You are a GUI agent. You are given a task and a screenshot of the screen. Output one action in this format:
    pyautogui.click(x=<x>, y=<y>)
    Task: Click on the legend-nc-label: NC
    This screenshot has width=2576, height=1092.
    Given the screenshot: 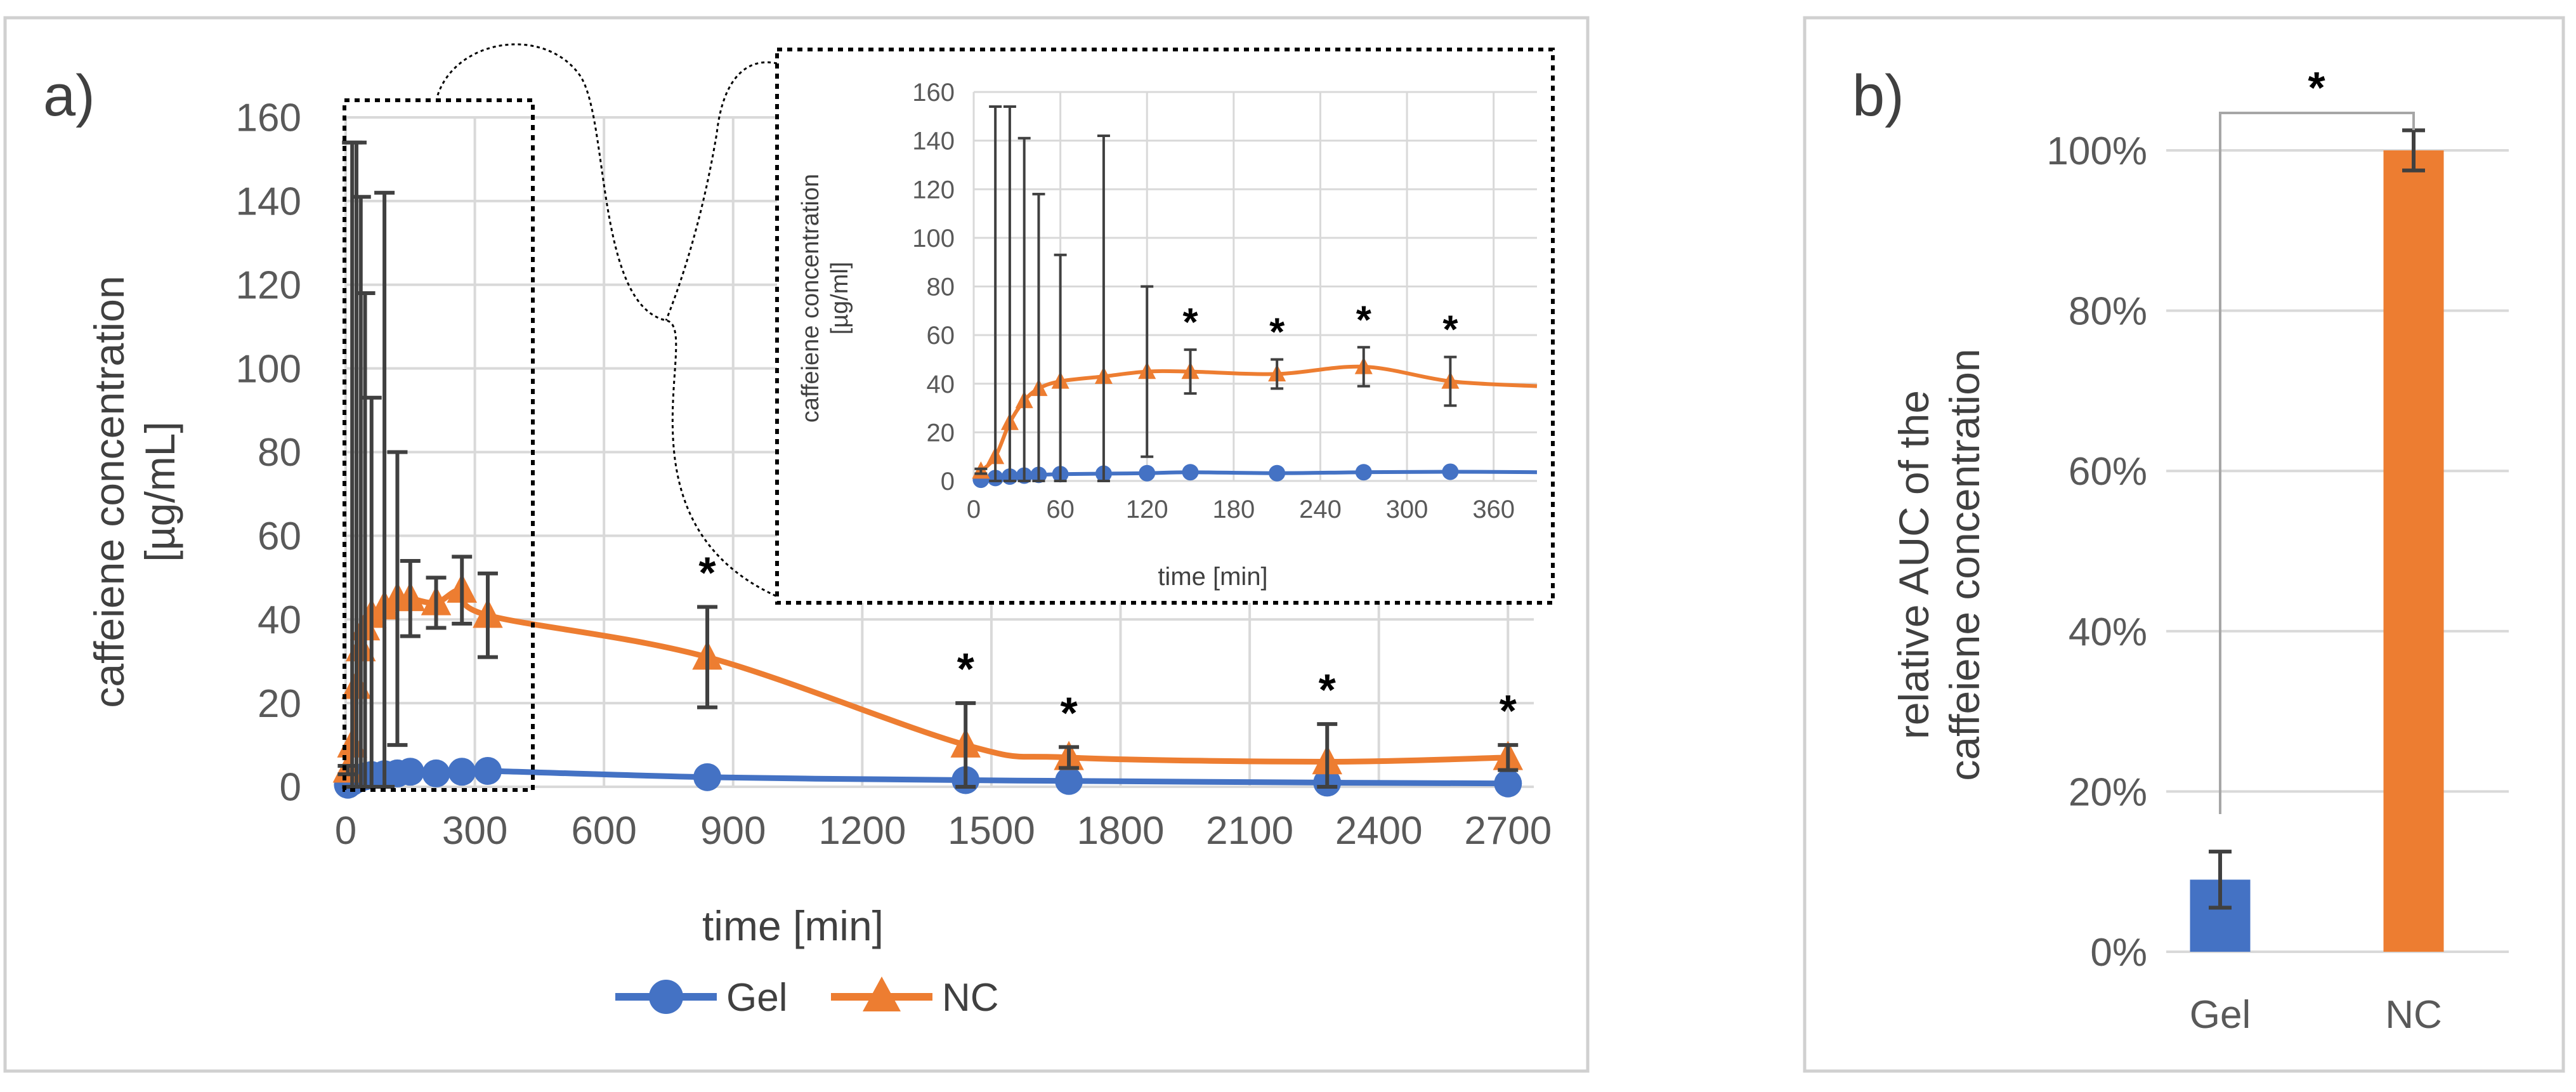 What is the action you would take?
    pyautogui.click(x=970, y=998)
    